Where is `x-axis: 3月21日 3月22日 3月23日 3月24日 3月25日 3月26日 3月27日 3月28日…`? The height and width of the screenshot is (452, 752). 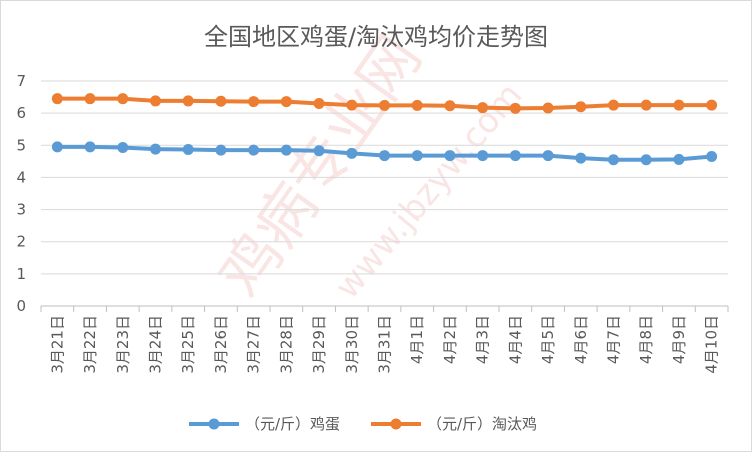 x-axis: 3月21日 3月22日 3月23日 3月24日 3月25日 3月26日 3月27日 3月28日… is located at coordinates (384, 339).